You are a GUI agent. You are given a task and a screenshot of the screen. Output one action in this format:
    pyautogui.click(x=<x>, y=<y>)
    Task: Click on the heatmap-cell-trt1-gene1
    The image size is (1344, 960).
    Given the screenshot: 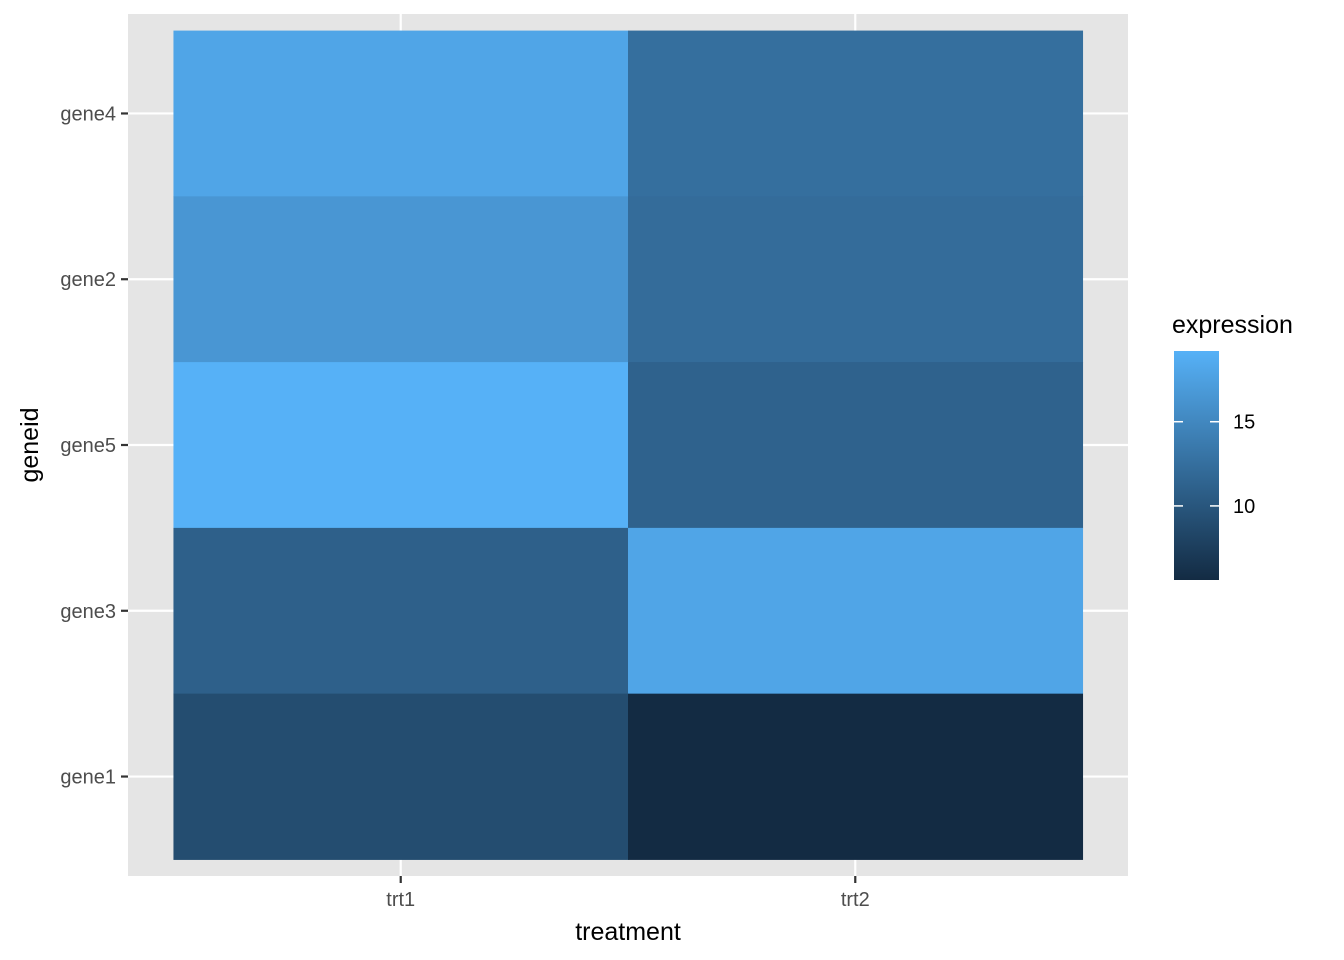 What is the action you would take?
    pyautogui.click(x=401, y=776)
    